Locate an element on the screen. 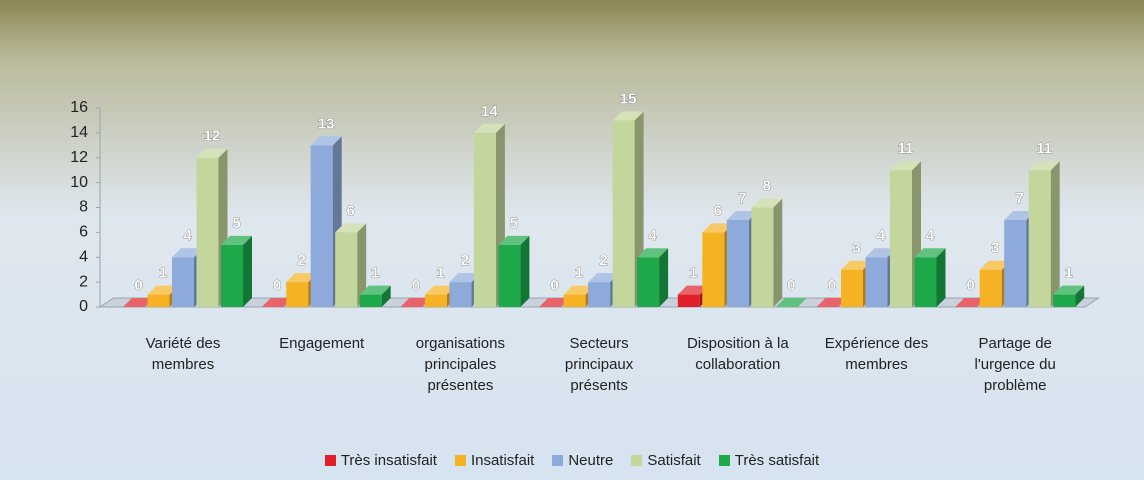  data-label: 5 is located at coordinates (236, 223).